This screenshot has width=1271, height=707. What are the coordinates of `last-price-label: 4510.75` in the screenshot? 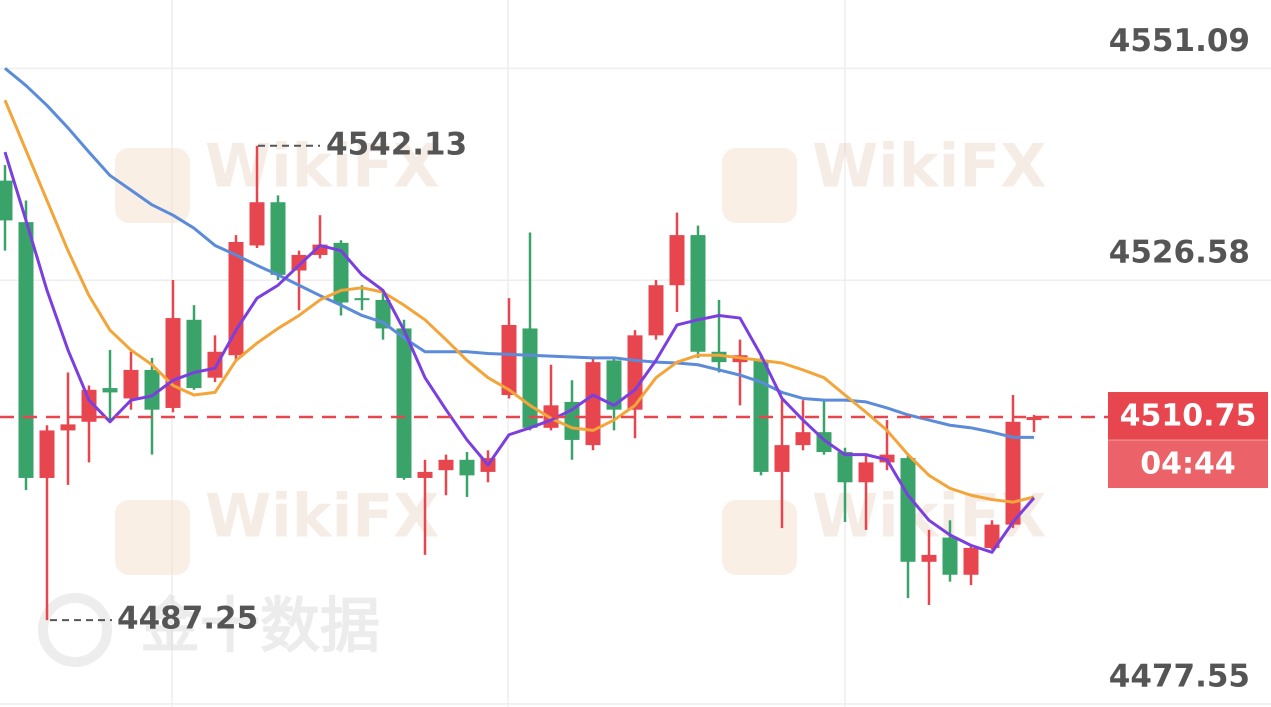 It's located at (1188, 416).